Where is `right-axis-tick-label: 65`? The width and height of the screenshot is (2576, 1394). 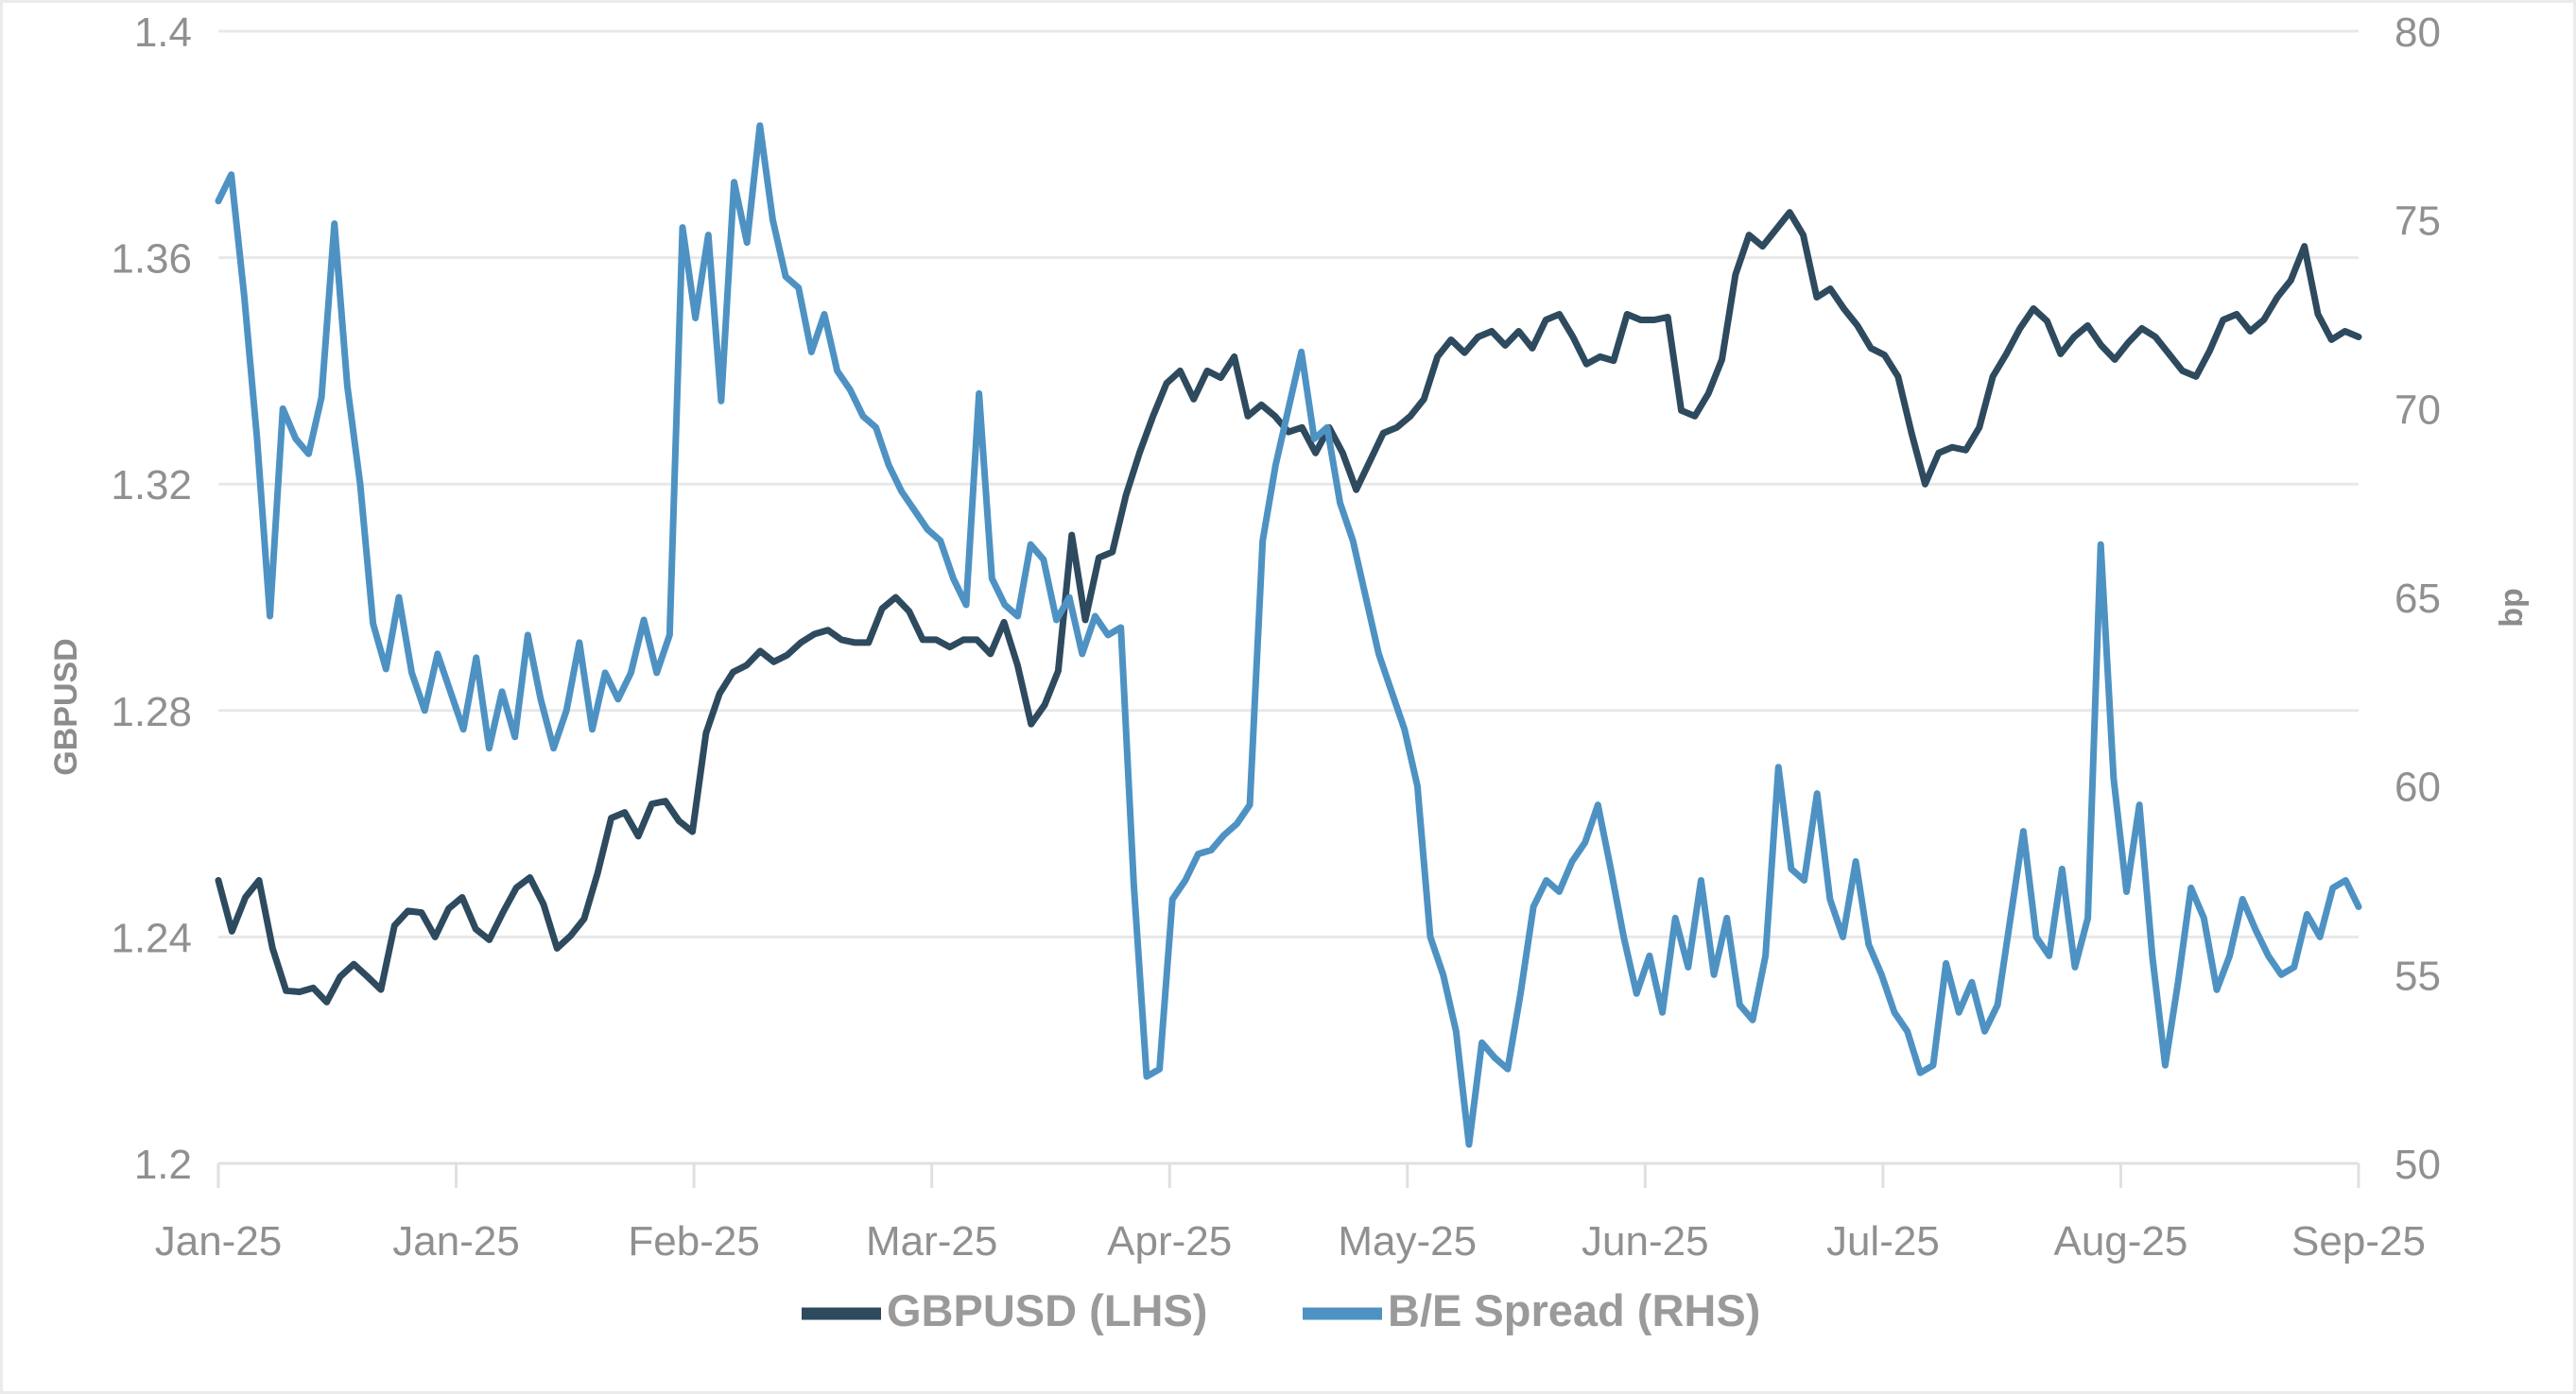
right-axis-tick-label: 65 is located at coordinates (2417, 599).